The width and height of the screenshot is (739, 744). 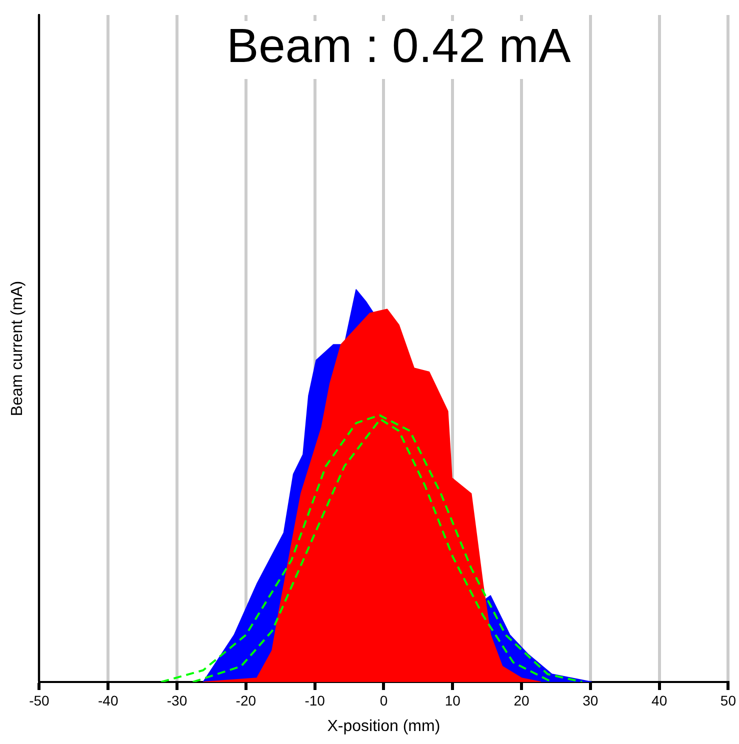 What do you see at coordinates (17, 348) in the screenshot?
I see `y-axis-title: Beam current (mA)` at bounding box center [17, 348].